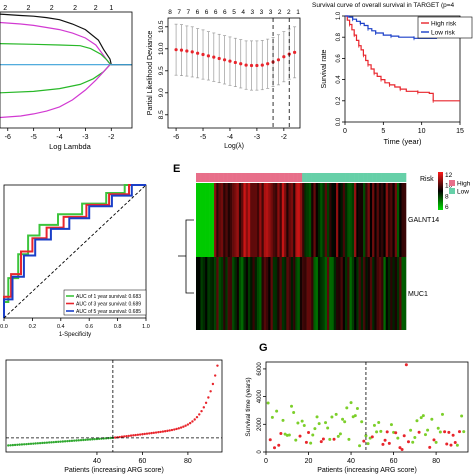 The image size is (474, 474). I want to click on legend-label: Low risk, so click(443, 33).